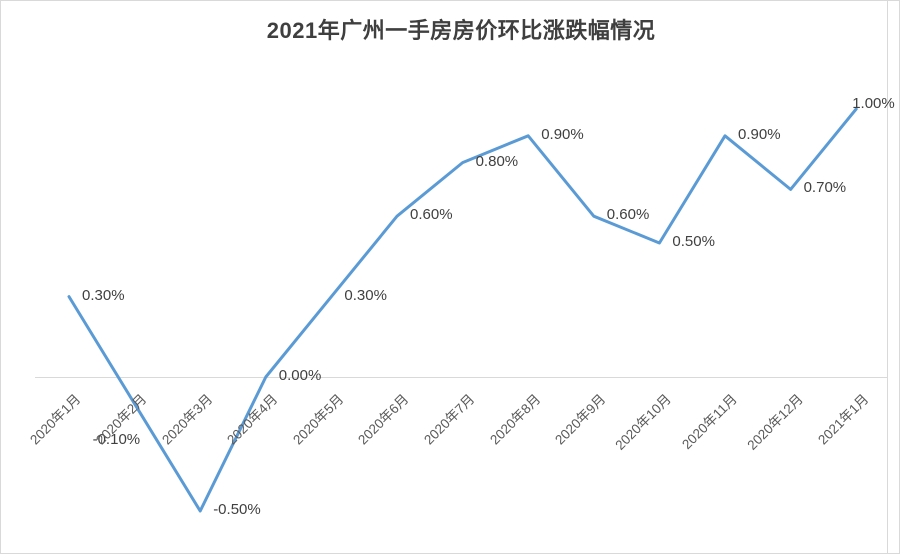  What do you see at coordinates (497, 161) in the screenshot?
I see `data-label: 0.80%` at bounding box center [497, 161].